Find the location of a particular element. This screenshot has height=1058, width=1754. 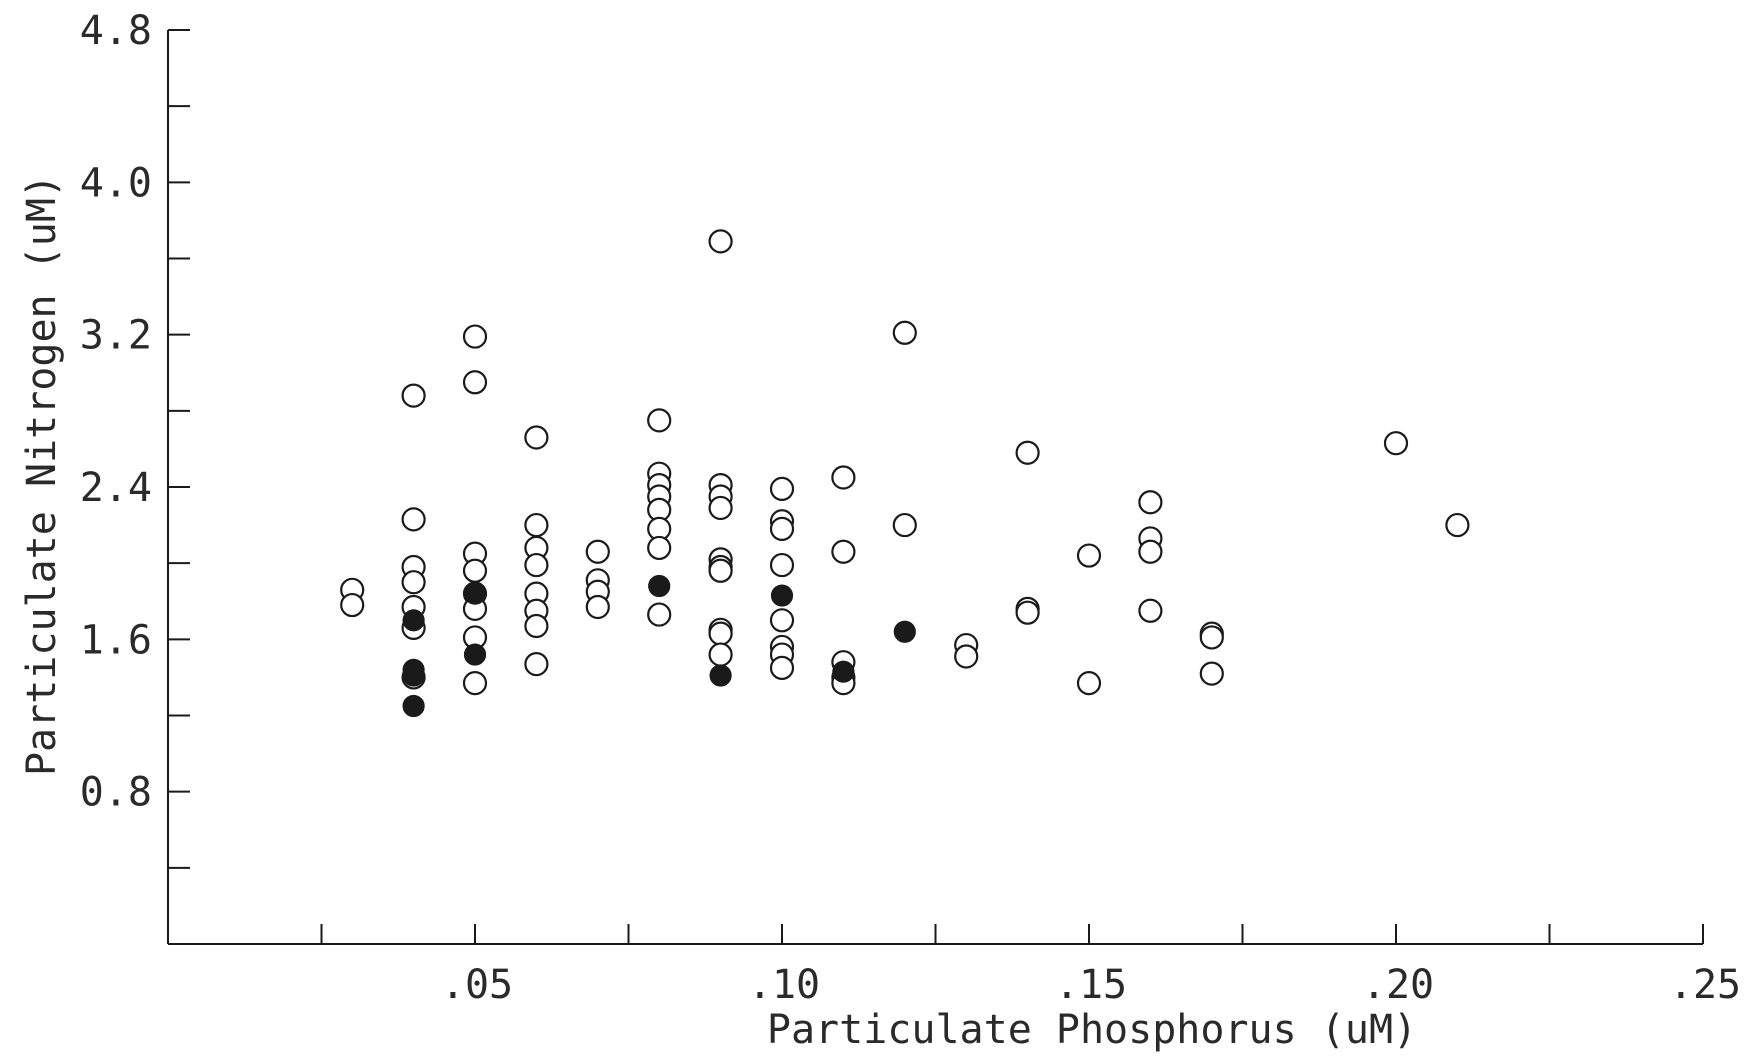

y-tick-label: 4.0 is located at coordinates (116, 183).